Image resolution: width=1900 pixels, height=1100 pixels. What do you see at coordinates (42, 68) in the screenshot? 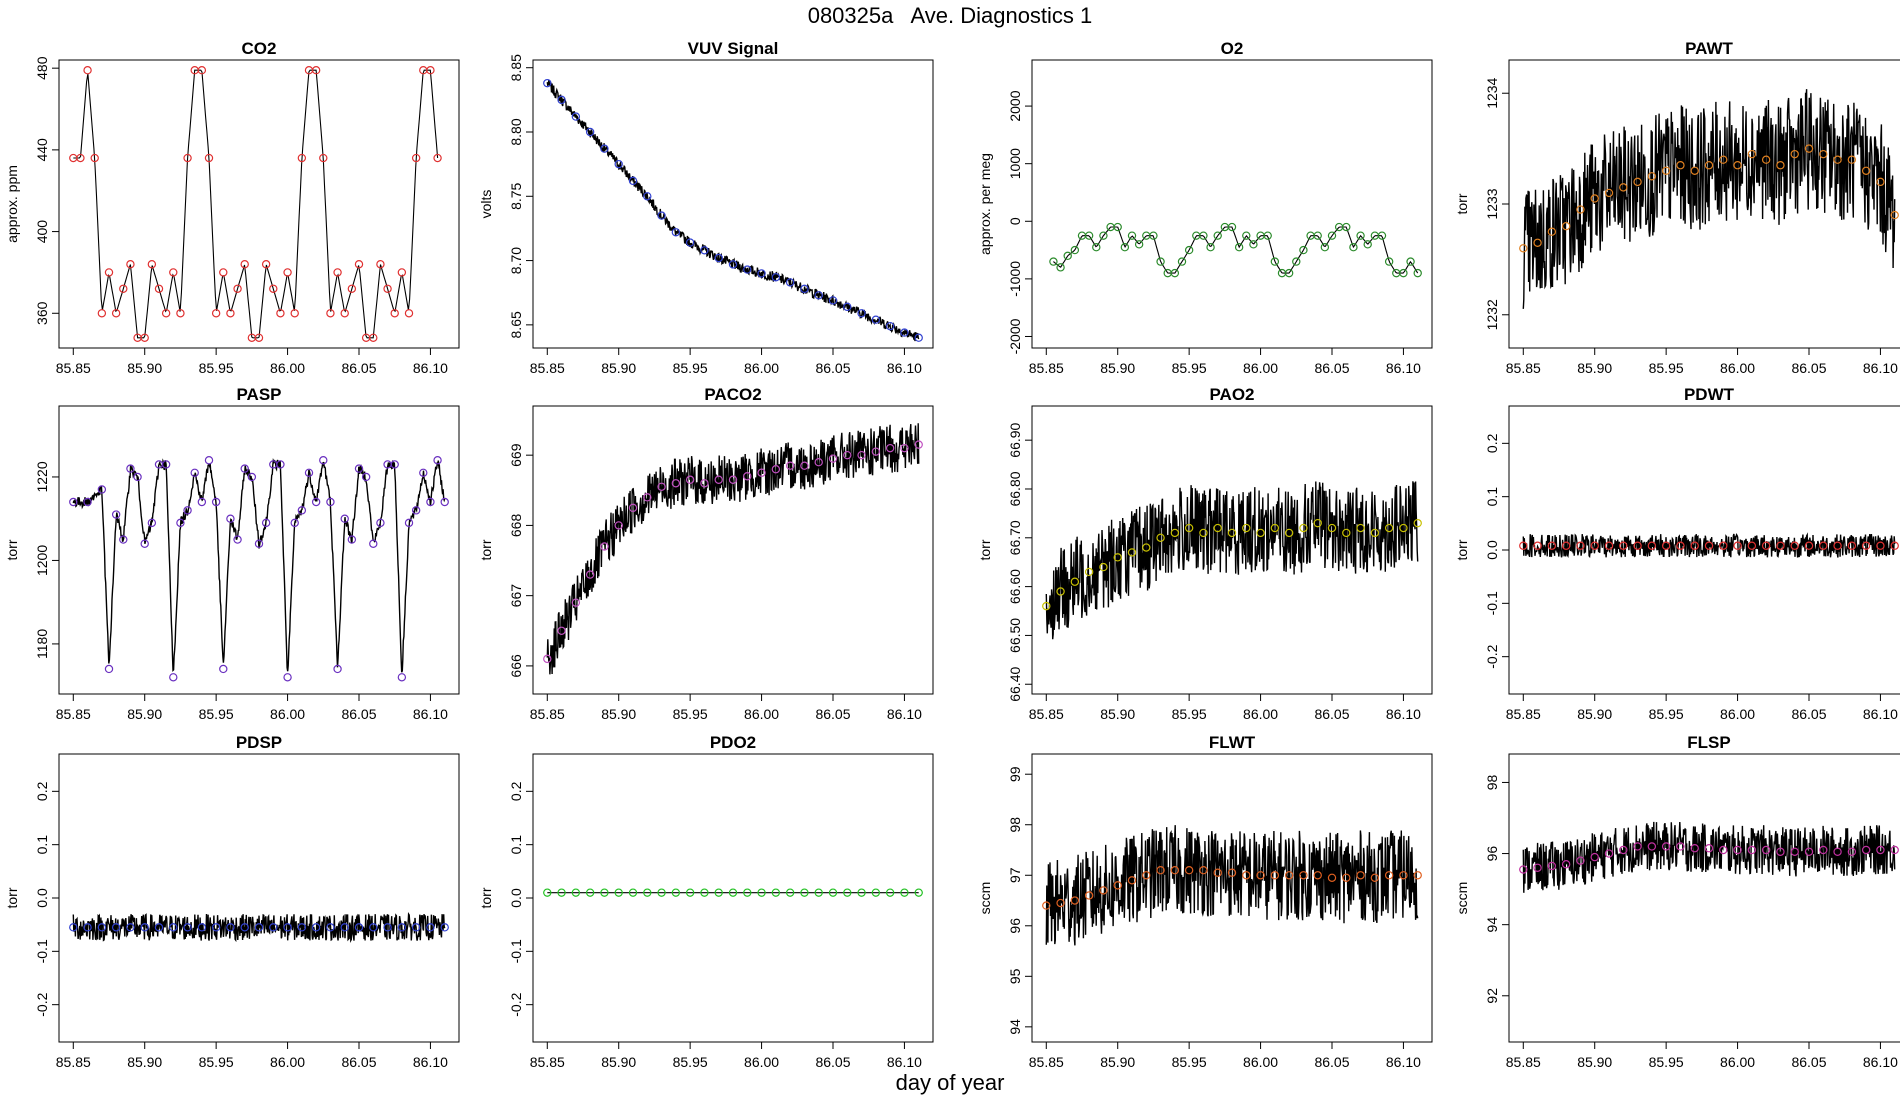
I see `y-tick-label: 480` at bounding box center [42, 68].